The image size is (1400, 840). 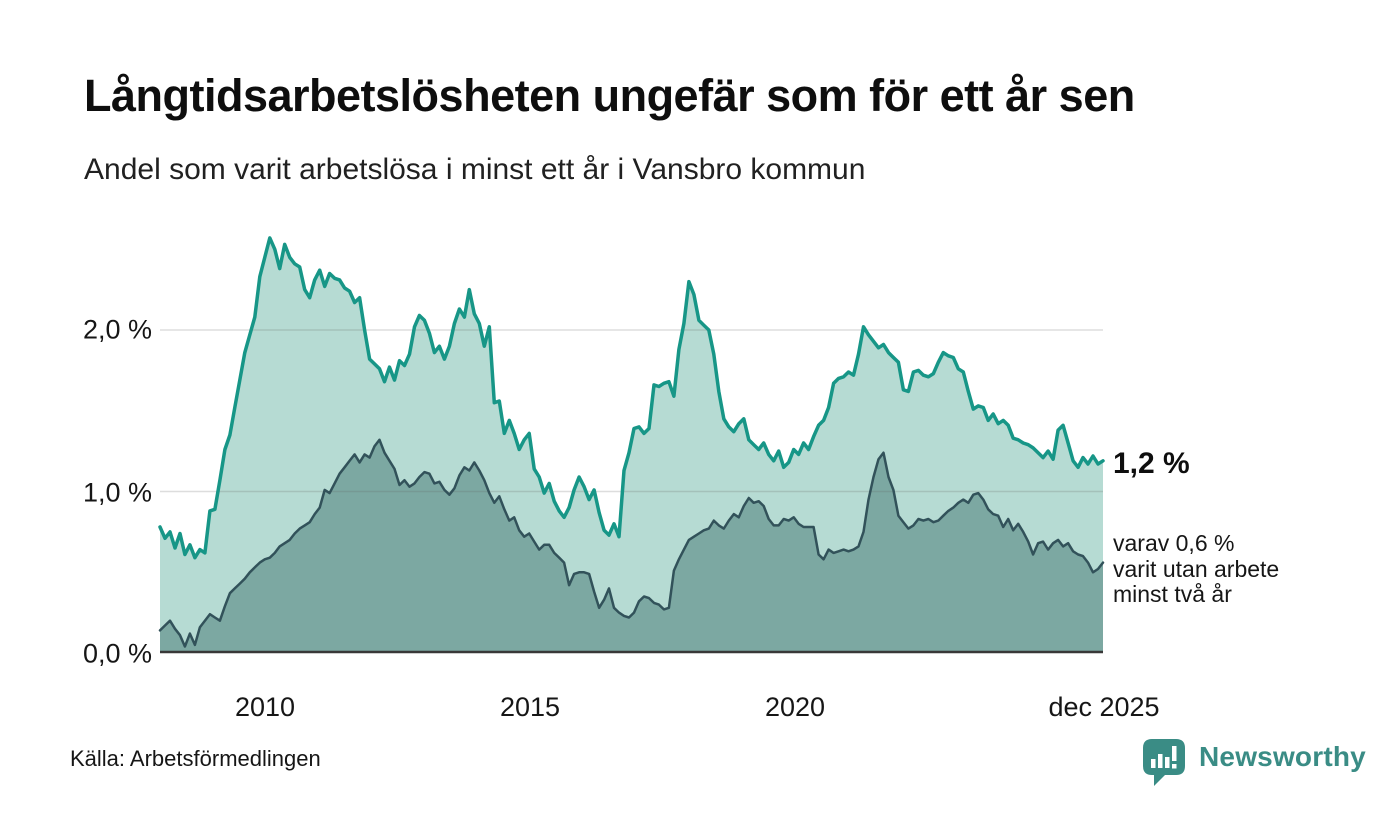 What do you see at coordinates (195, 758) in the screenshot?
I see `source-attribution: Källa: Arbetsförmedlingen` at bounding box center [195, 758].